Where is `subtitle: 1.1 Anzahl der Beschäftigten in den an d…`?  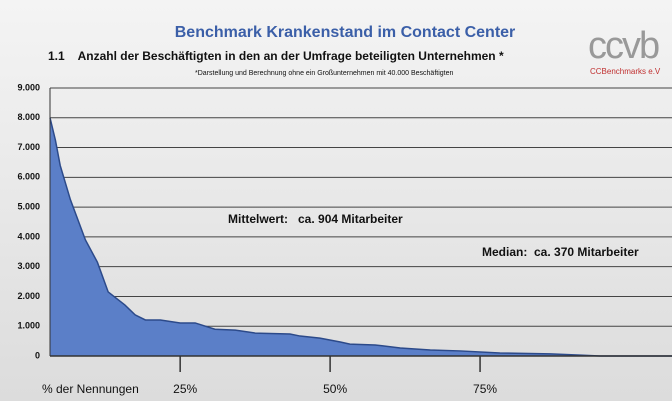
subtitle: 1.1 Anzahl der Beschäftigten in den an d… is located at coordinates (276, 56).